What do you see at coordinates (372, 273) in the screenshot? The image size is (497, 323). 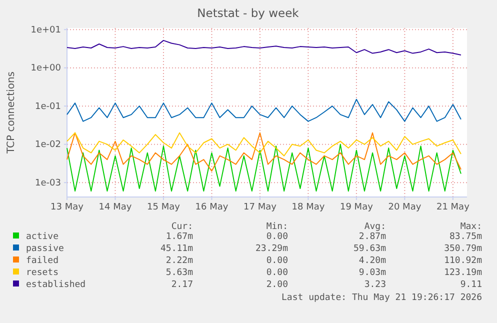 I see `text: 9.03m` at bounding box center [372, 273].